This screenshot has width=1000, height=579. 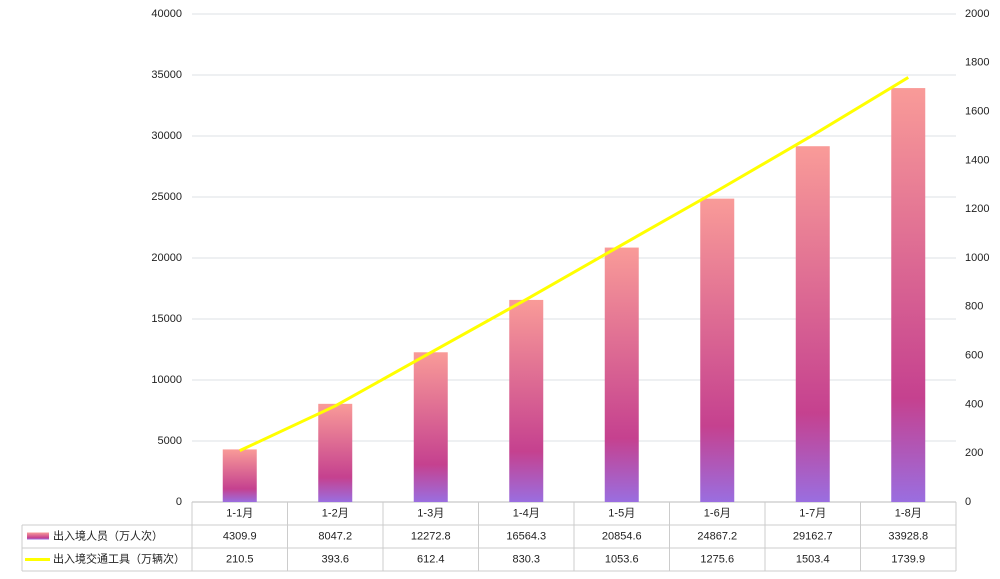 I want to click on y-tick-label: 35000, so click(x=166, y=75).